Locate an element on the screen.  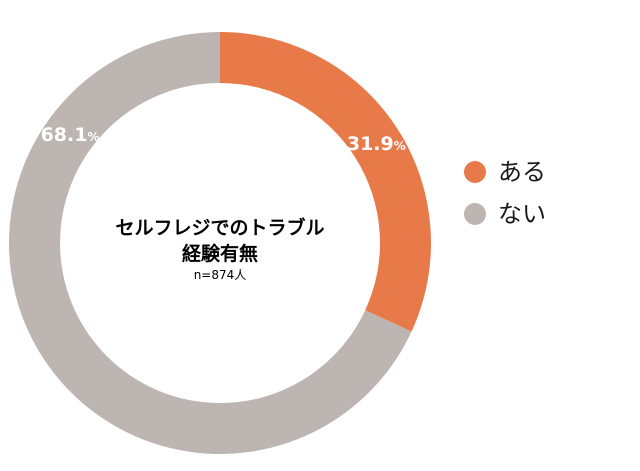
legend-swatch-aru is located at coordinates (475, 172).